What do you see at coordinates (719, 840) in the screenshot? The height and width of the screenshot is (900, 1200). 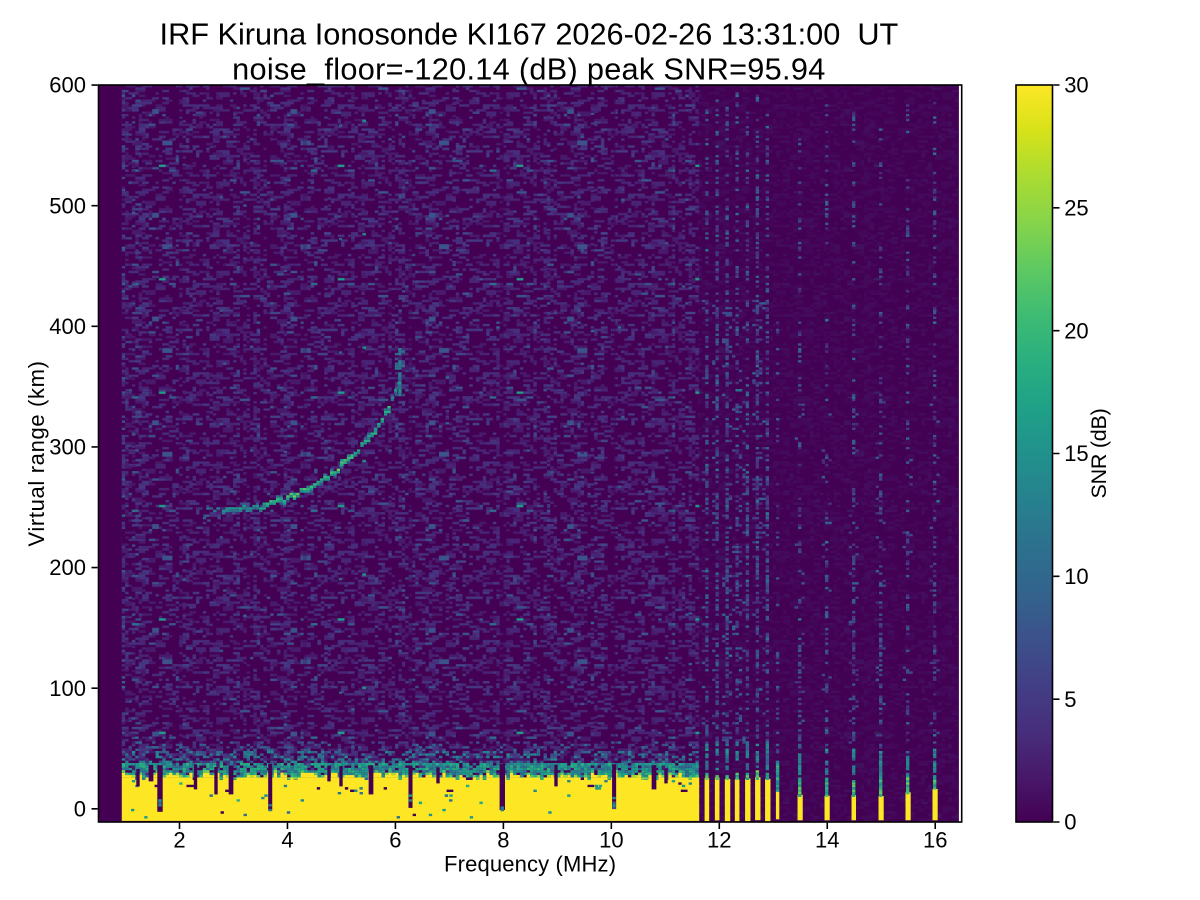 I see `svg-text: 12` at bounding box center [719, 840].